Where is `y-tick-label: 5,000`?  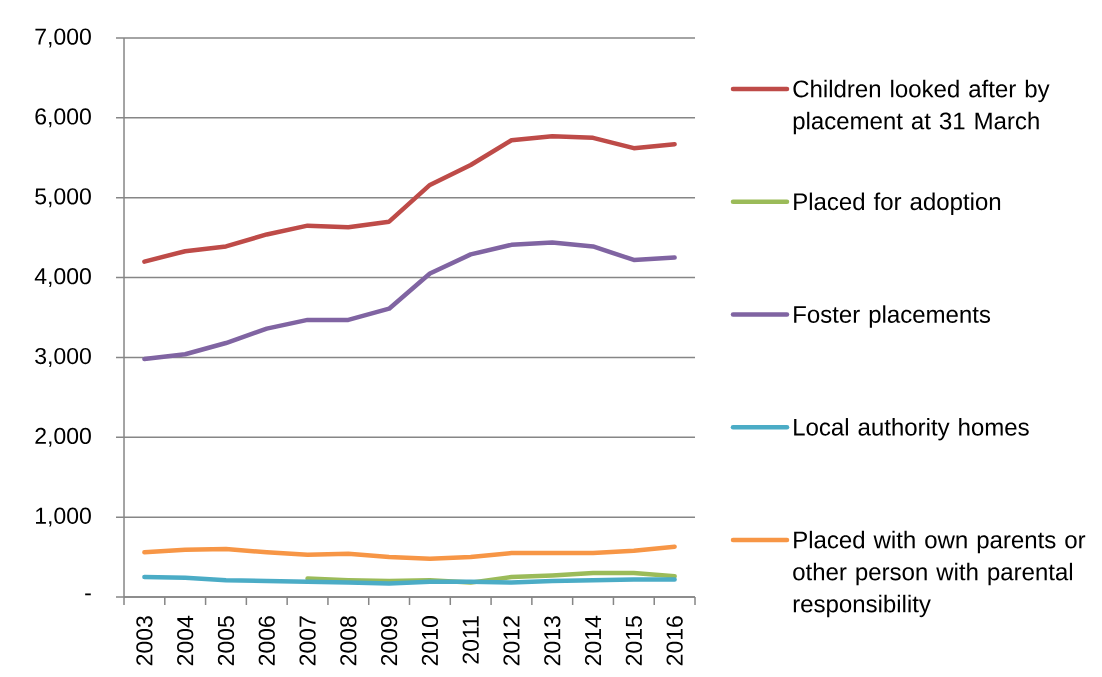 y-tick-label: 5,000 is located at coordinates (63, 198).